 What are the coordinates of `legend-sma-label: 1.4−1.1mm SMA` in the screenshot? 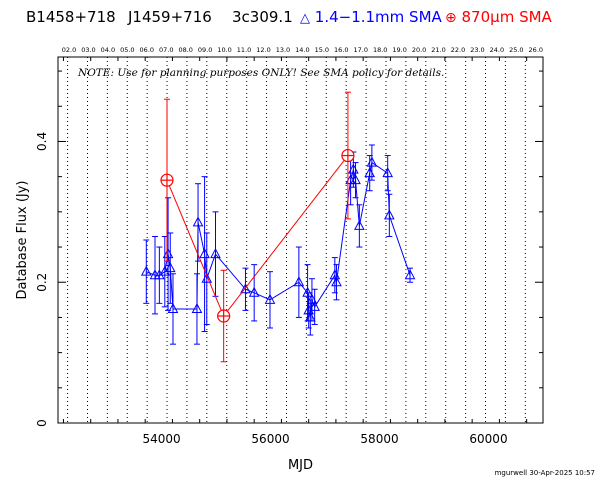 It's located at (378, 17).